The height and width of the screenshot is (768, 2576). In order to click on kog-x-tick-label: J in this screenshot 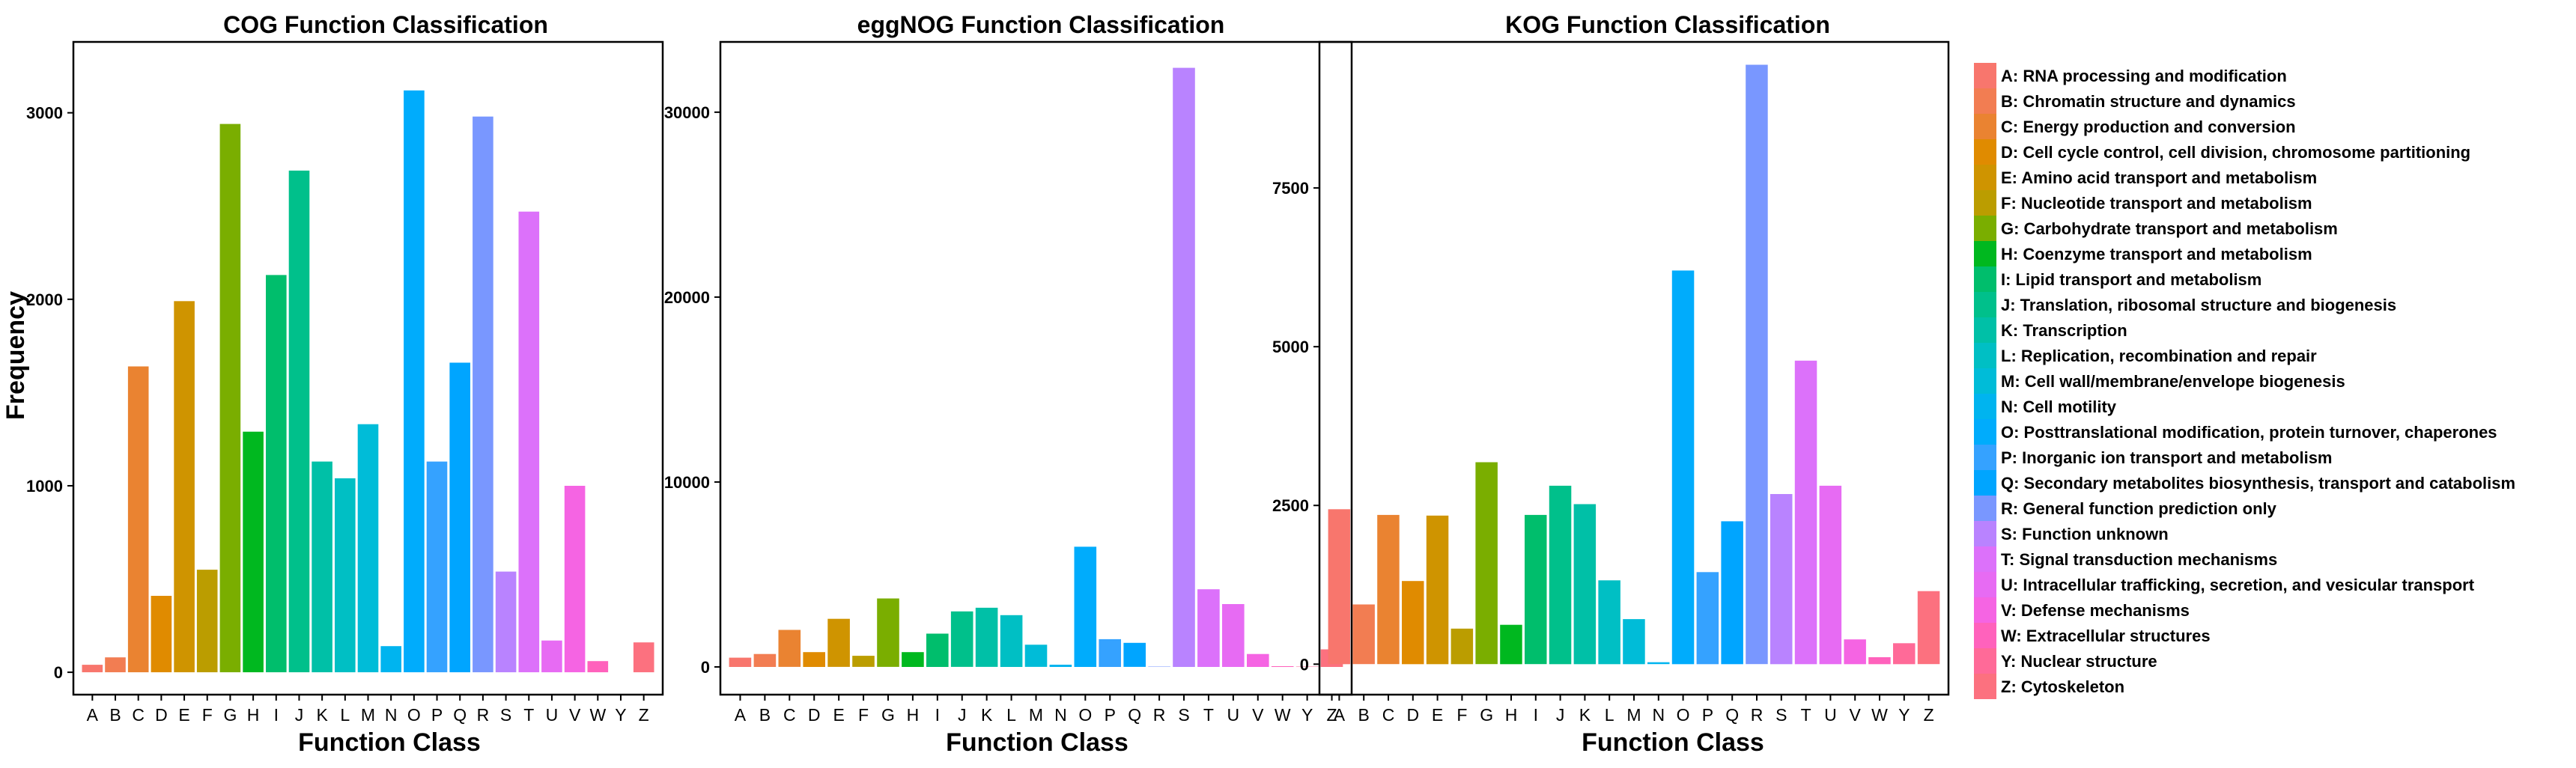, I will do `click(1560, 715)`.